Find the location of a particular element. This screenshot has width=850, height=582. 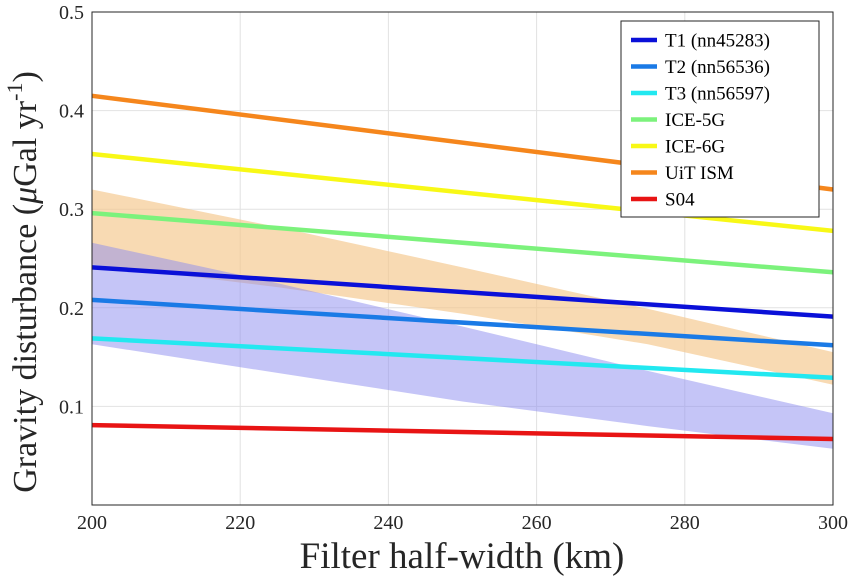

x-axis-label: Filter half-width (km) is located at coordinates (462, 556).